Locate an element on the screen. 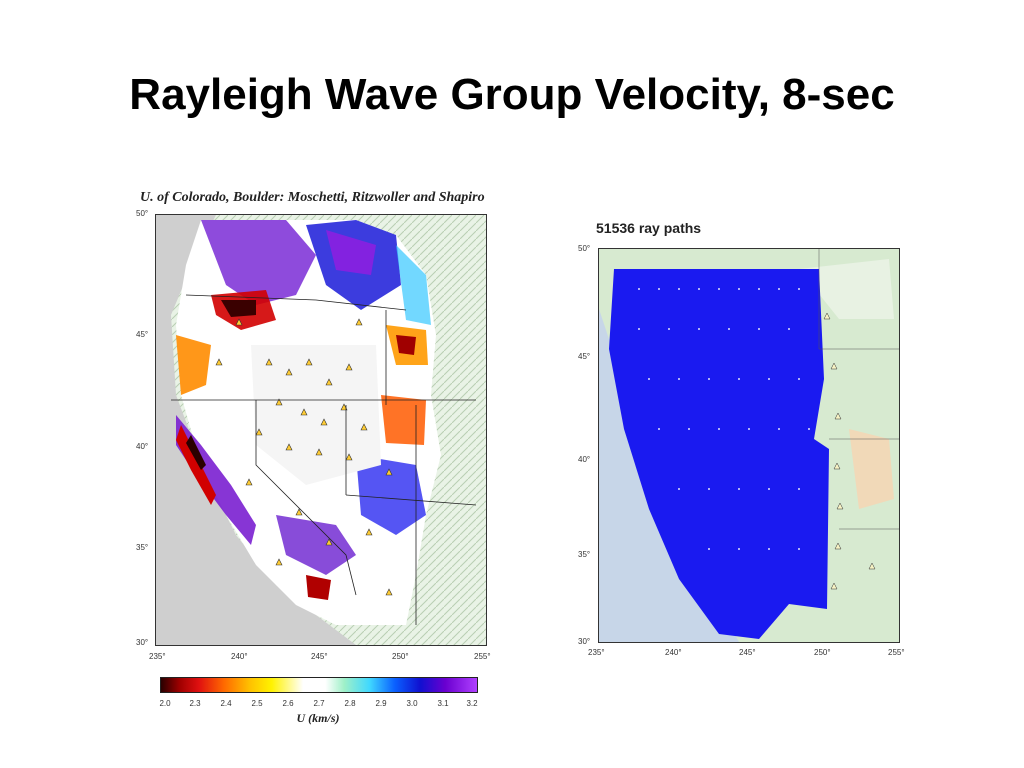 The image size is (1024, 768). colorbar-tick: 2.7 is located at coordinates (319, 703).